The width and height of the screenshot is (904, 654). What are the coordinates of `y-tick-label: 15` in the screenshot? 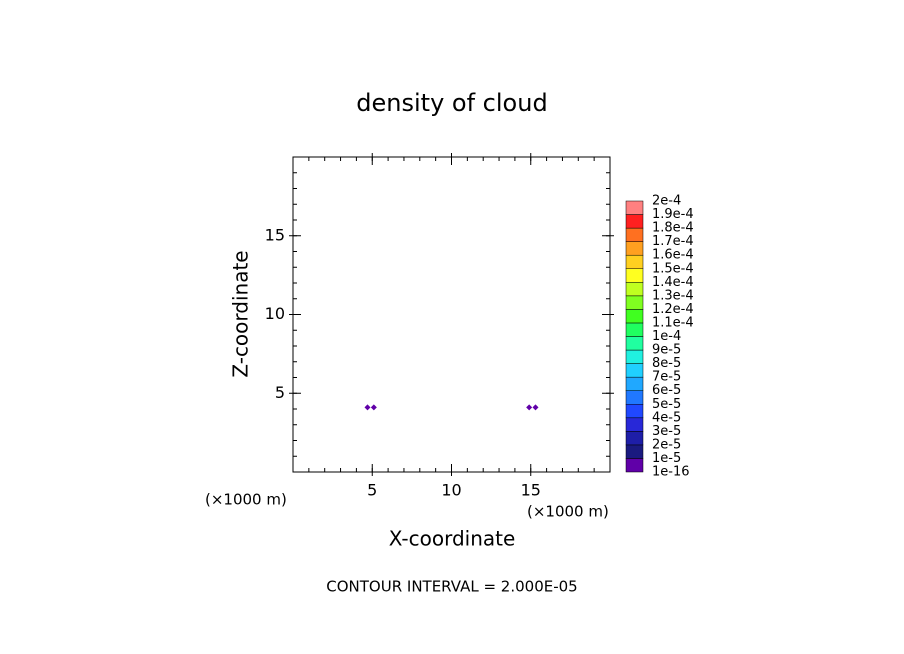 It's located at (275, 234).